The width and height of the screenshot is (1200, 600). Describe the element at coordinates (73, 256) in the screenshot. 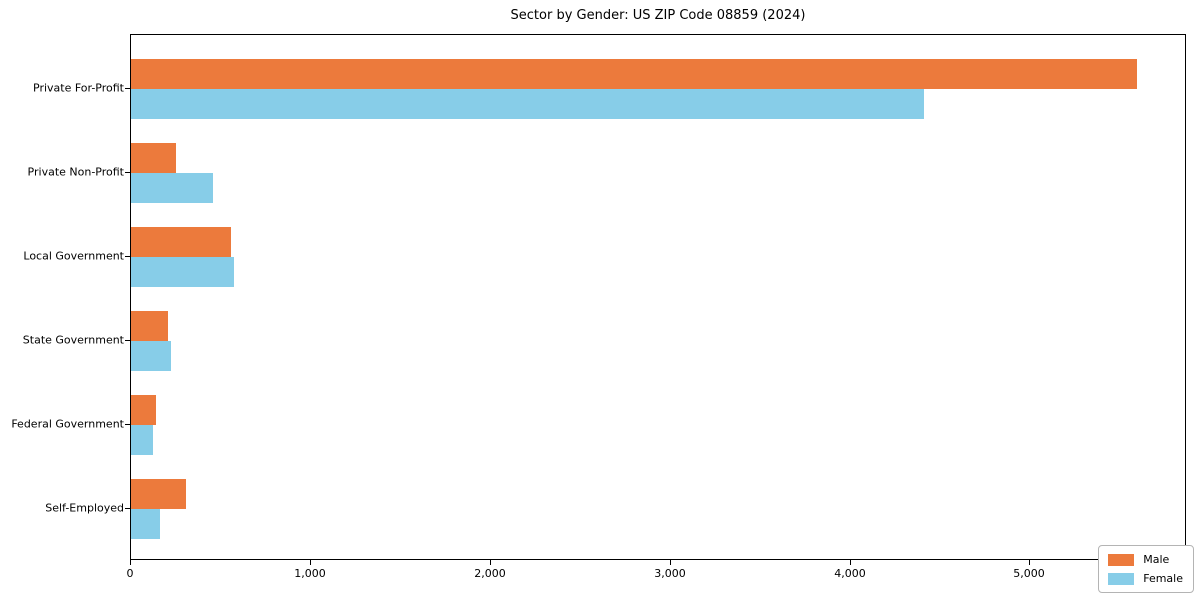

I see `y-label-local-government: Local Government` at that location.